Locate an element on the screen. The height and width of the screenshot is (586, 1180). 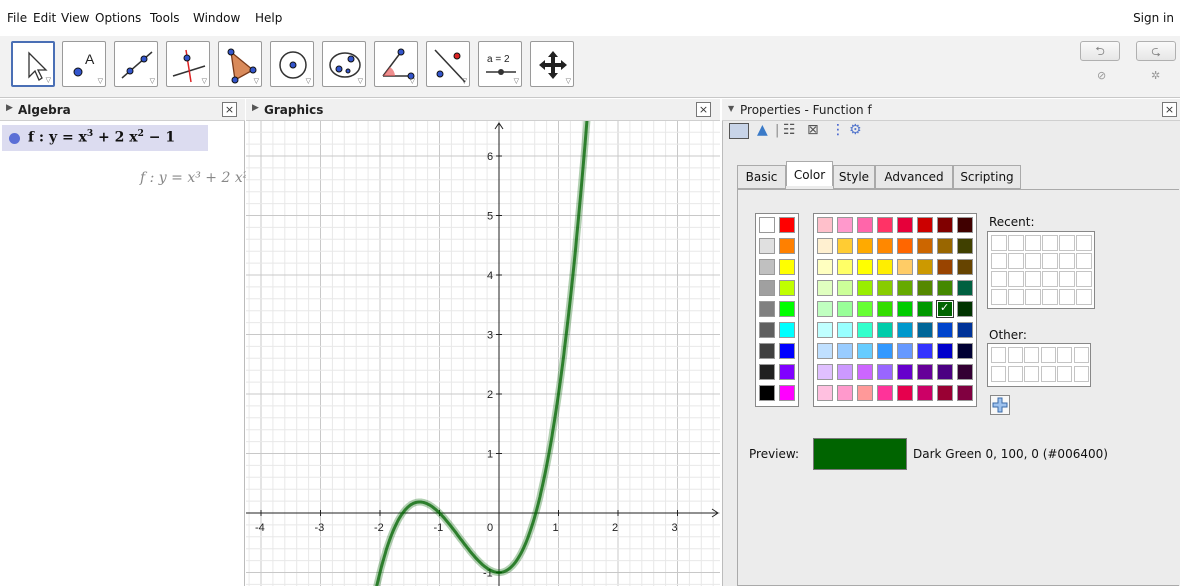
visibility-dot-icon is located at coordinates (14, 138).